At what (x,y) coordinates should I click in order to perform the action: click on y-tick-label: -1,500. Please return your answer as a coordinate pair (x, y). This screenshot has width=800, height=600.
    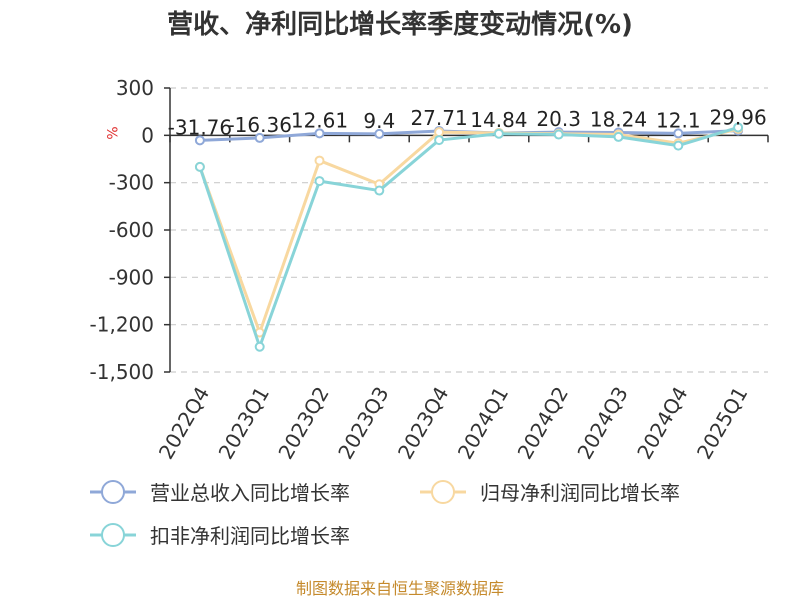
    Looking at the image, I should click on (122, 372).